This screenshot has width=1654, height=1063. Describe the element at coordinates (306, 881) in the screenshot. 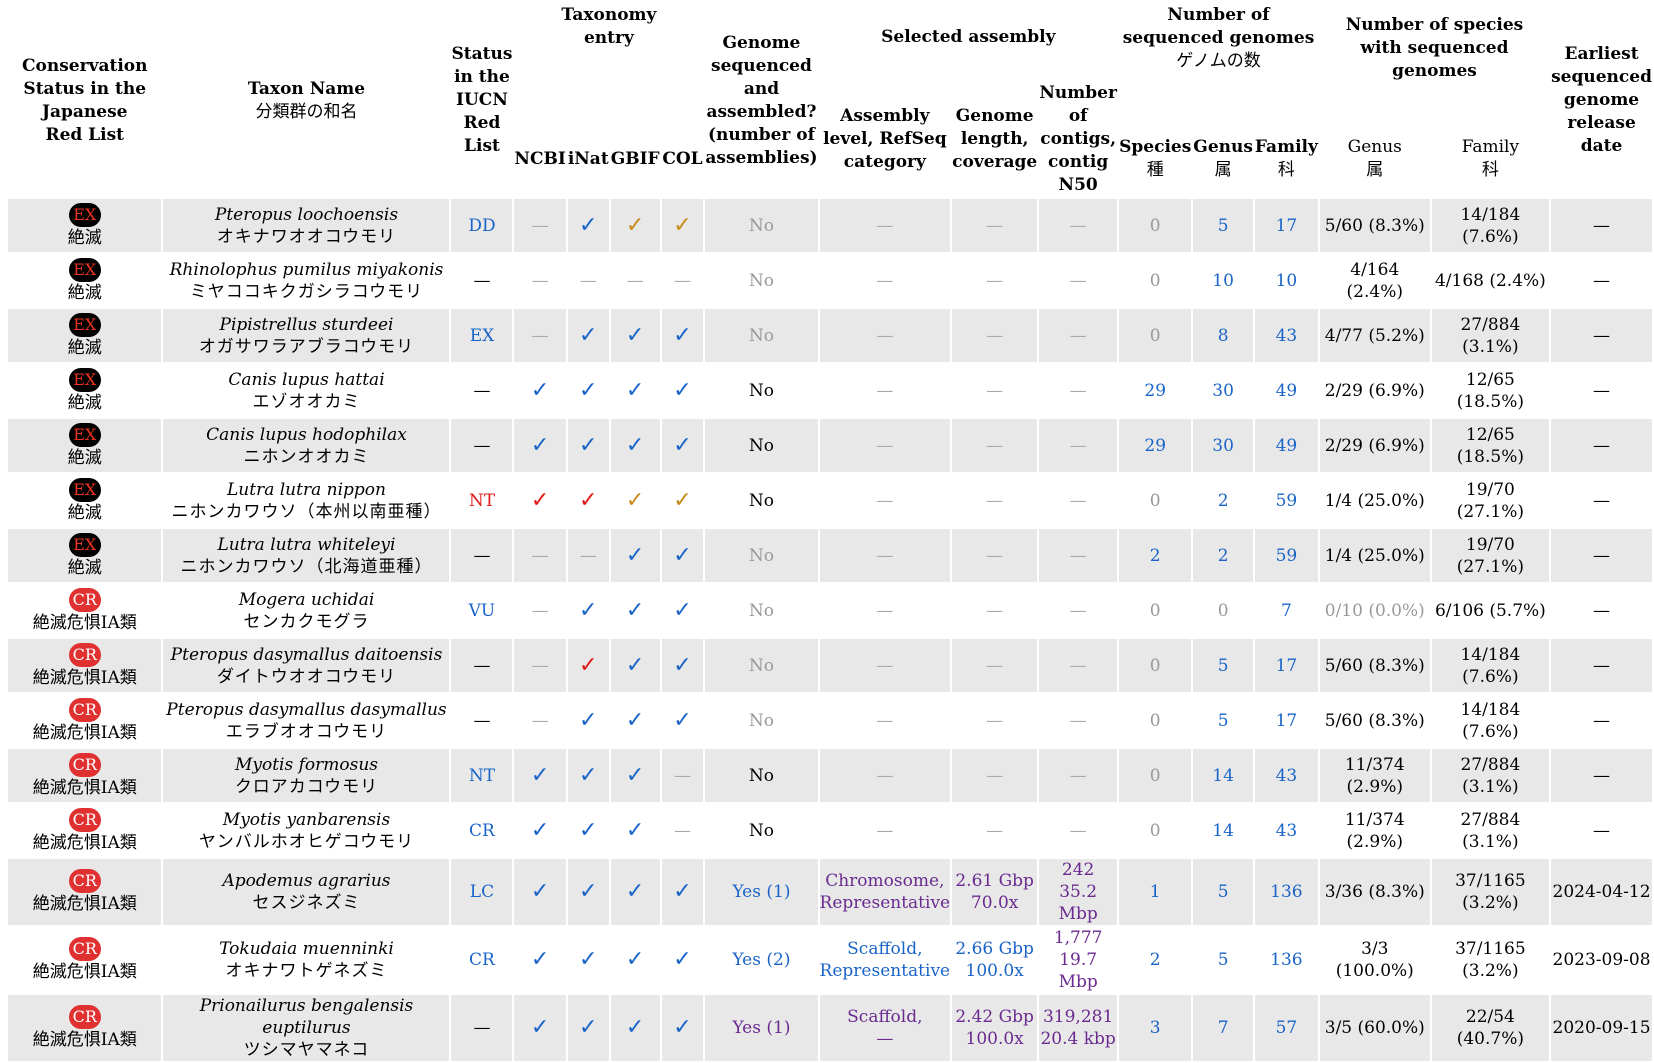

I see `scientific-name: Apodemus agrarius` at that location.